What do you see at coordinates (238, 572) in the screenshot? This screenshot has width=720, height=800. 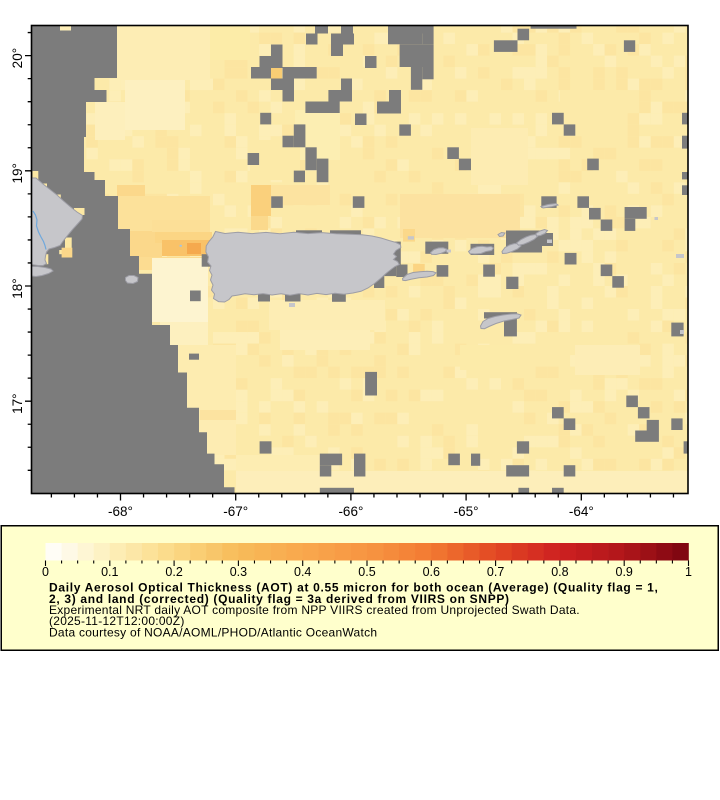 I see `svg-text: 0.3` at bounding box center [238, 572].